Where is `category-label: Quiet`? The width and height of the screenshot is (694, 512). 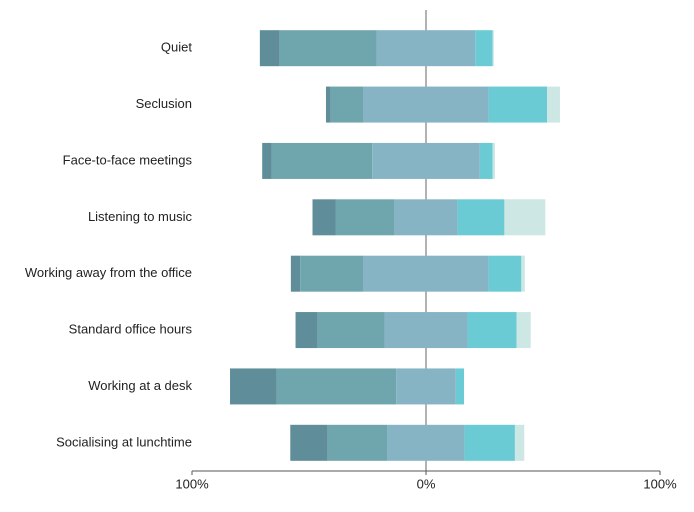 category-label: Quiet is located at coordinates (176, 47).